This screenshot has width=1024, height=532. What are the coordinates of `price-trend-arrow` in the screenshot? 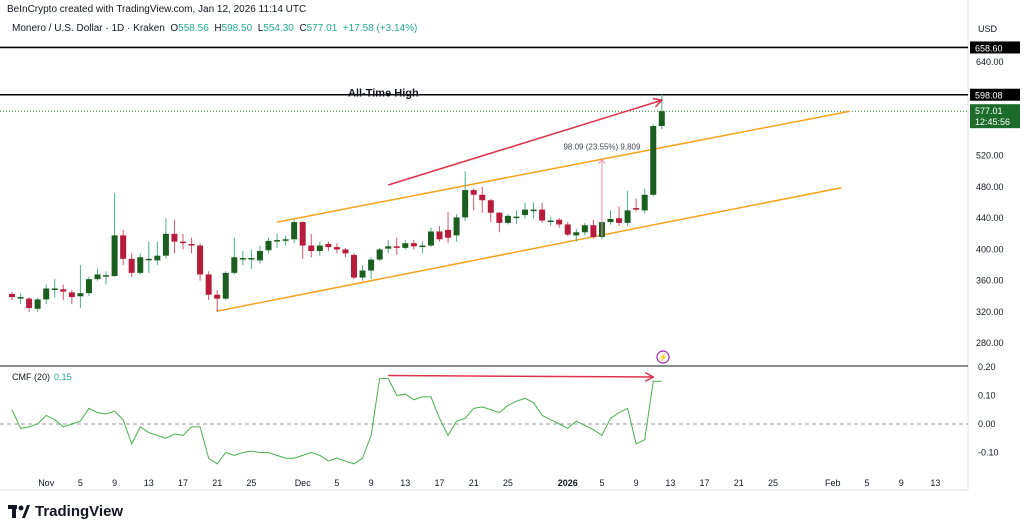 It's located at (525, 142).